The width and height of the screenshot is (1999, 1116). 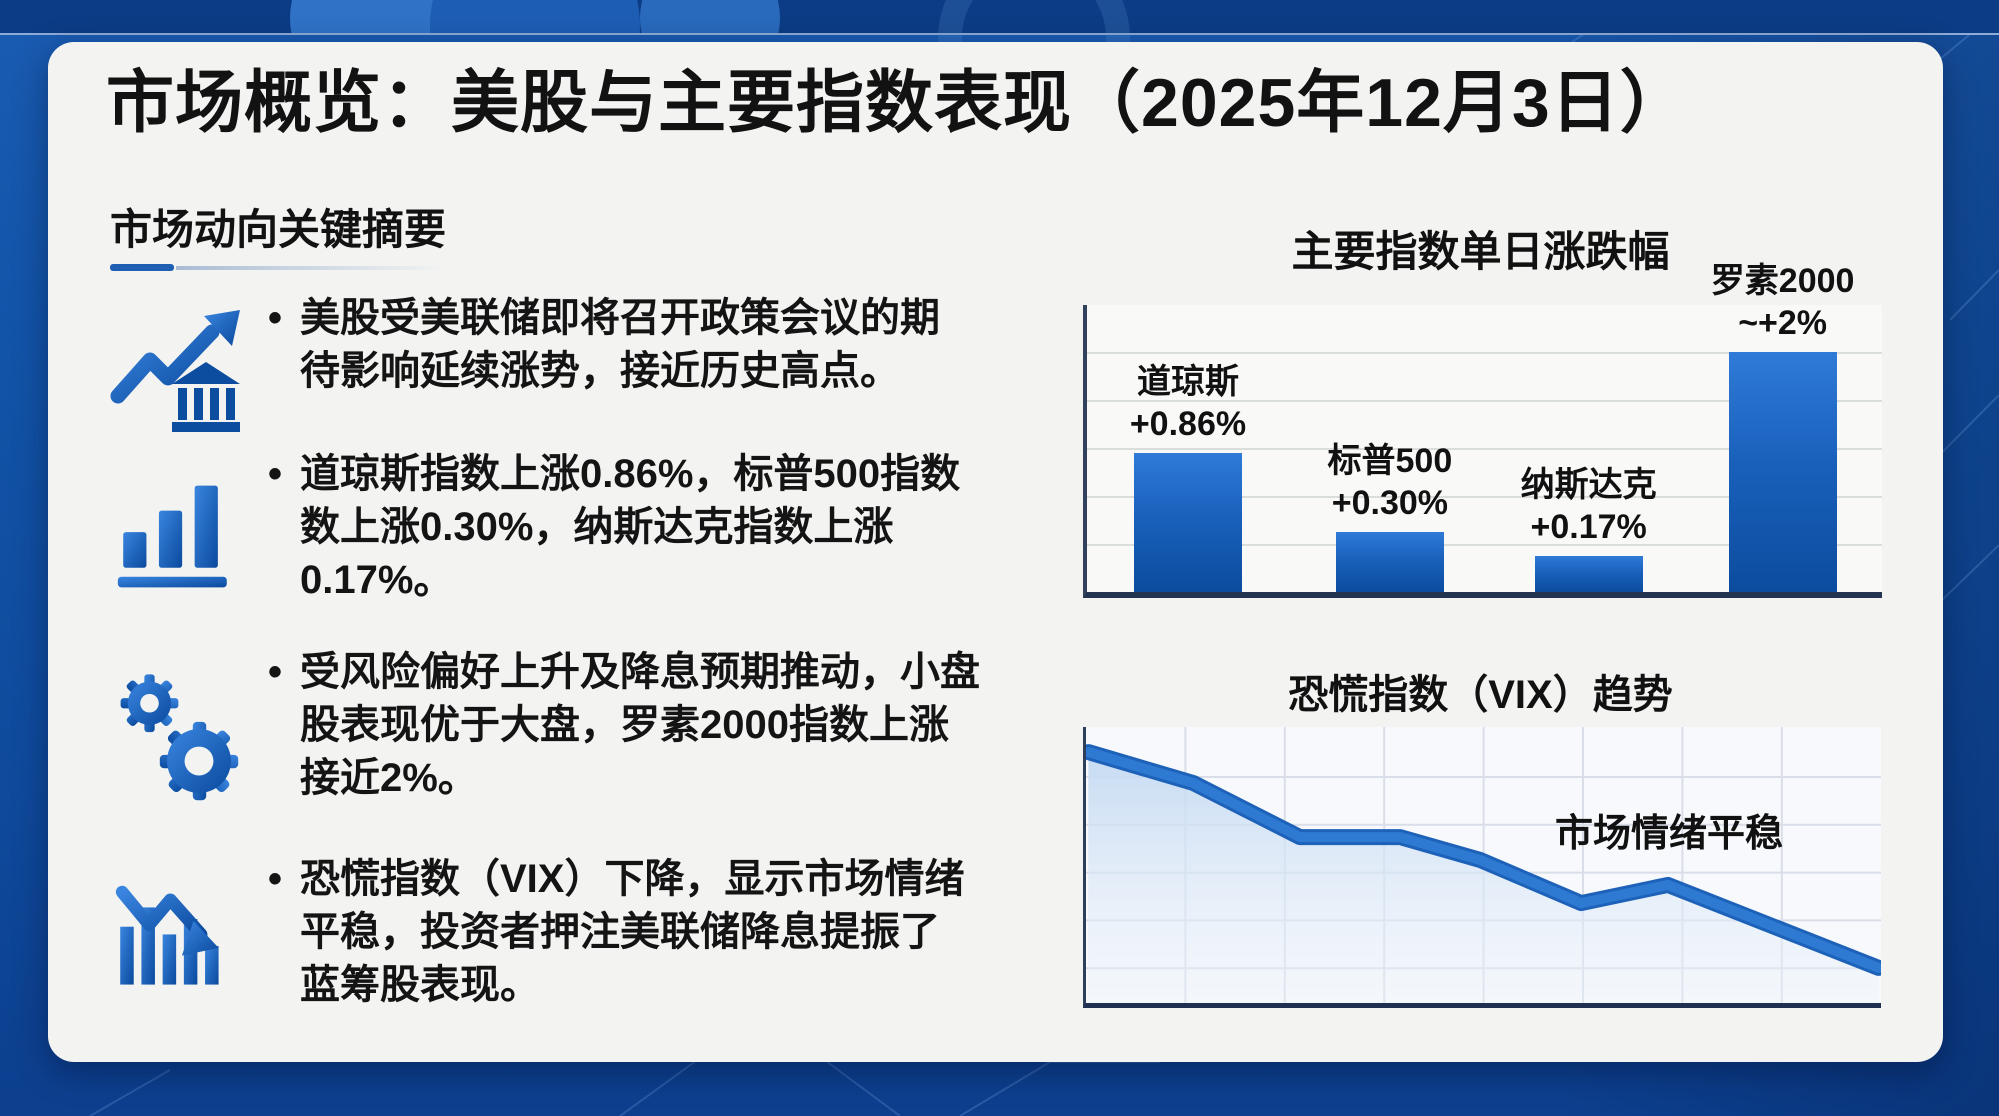 I want to click on trend-up-bank-icon, so click(x=189, y=367).